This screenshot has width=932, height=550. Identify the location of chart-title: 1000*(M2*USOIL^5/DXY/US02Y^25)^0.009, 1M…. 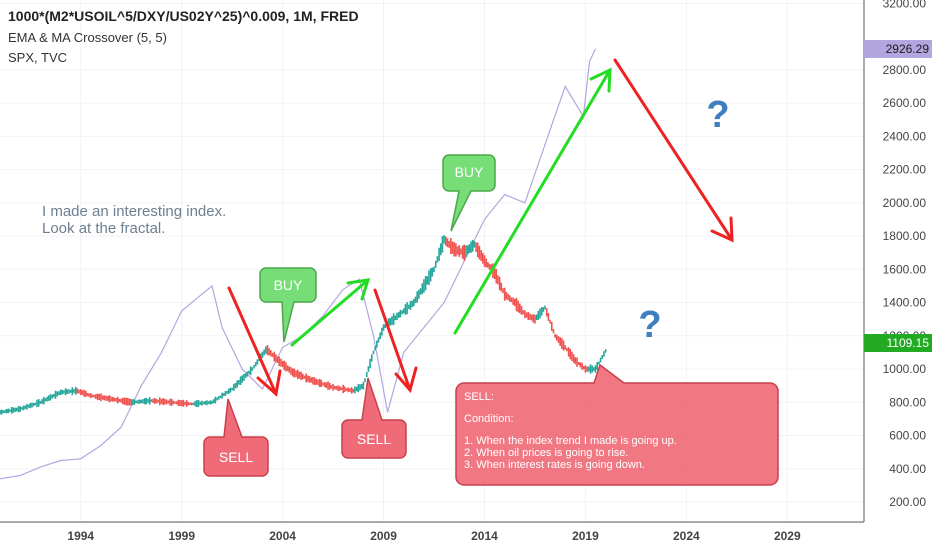
(183, 16).